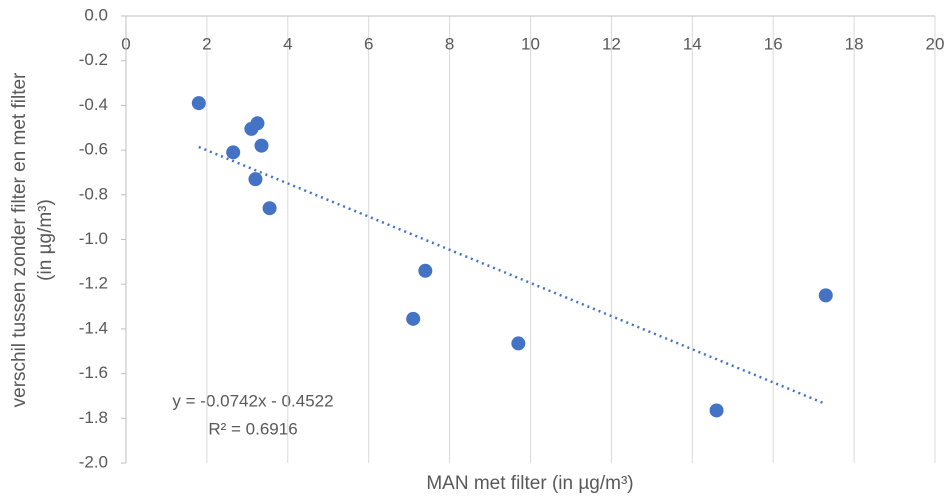  What do you see at coordinates (449, 43) in the screenshot?
I see `x-tick-label: 8` at bounding box center [449, 43].